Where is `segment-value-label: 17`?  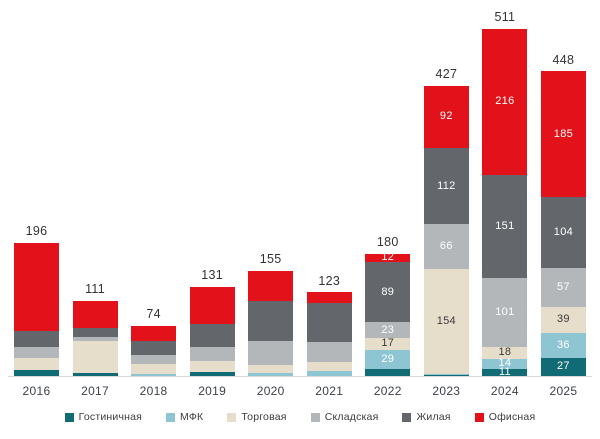
segment-value-label: 17 is located at coordinates (388, 343).